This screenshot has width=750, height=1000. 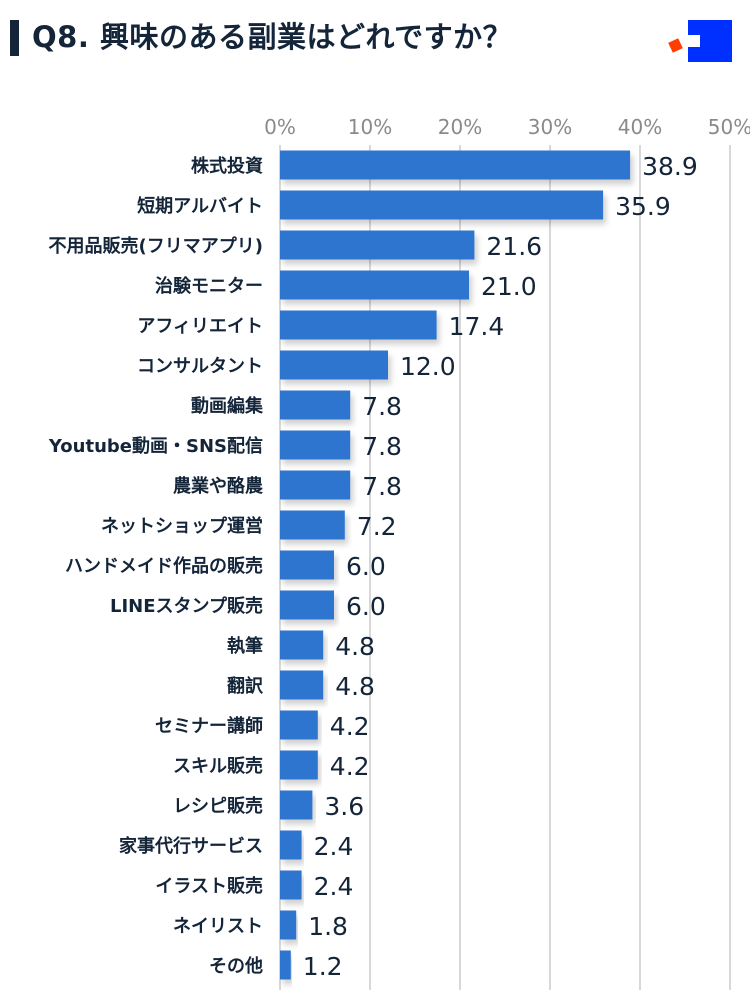 I want to click on category-label: 農業や酪農, so click(x=218, y=486).